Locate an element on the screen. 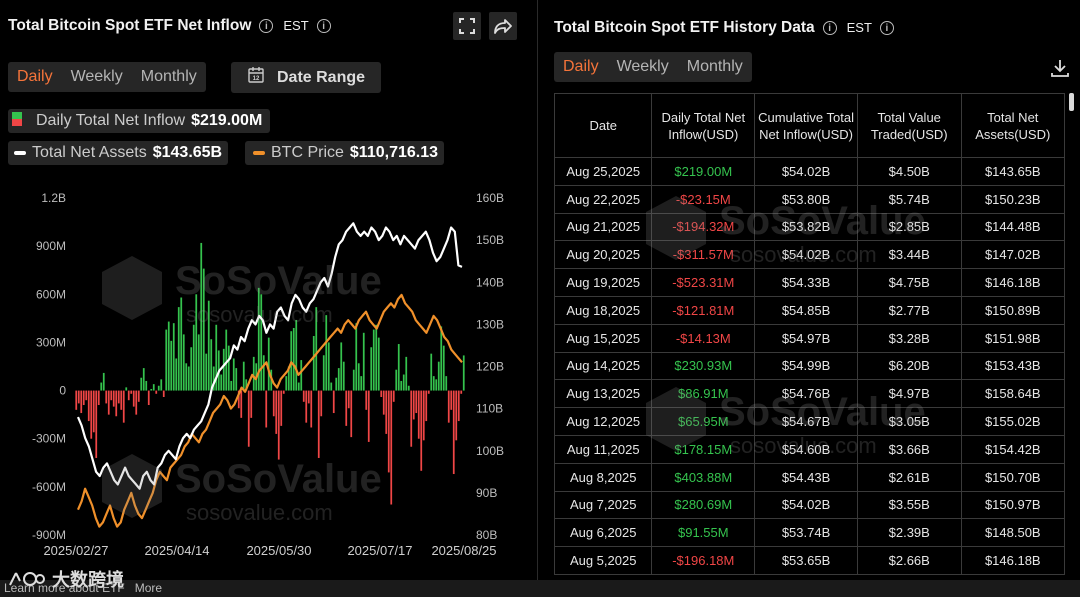 The width and height of the screenshot is (1080, 597). table-row: Aug 15,2025 -$14.13M $54.97B $3.28B $151.98B is located at coordinates (809, 338).